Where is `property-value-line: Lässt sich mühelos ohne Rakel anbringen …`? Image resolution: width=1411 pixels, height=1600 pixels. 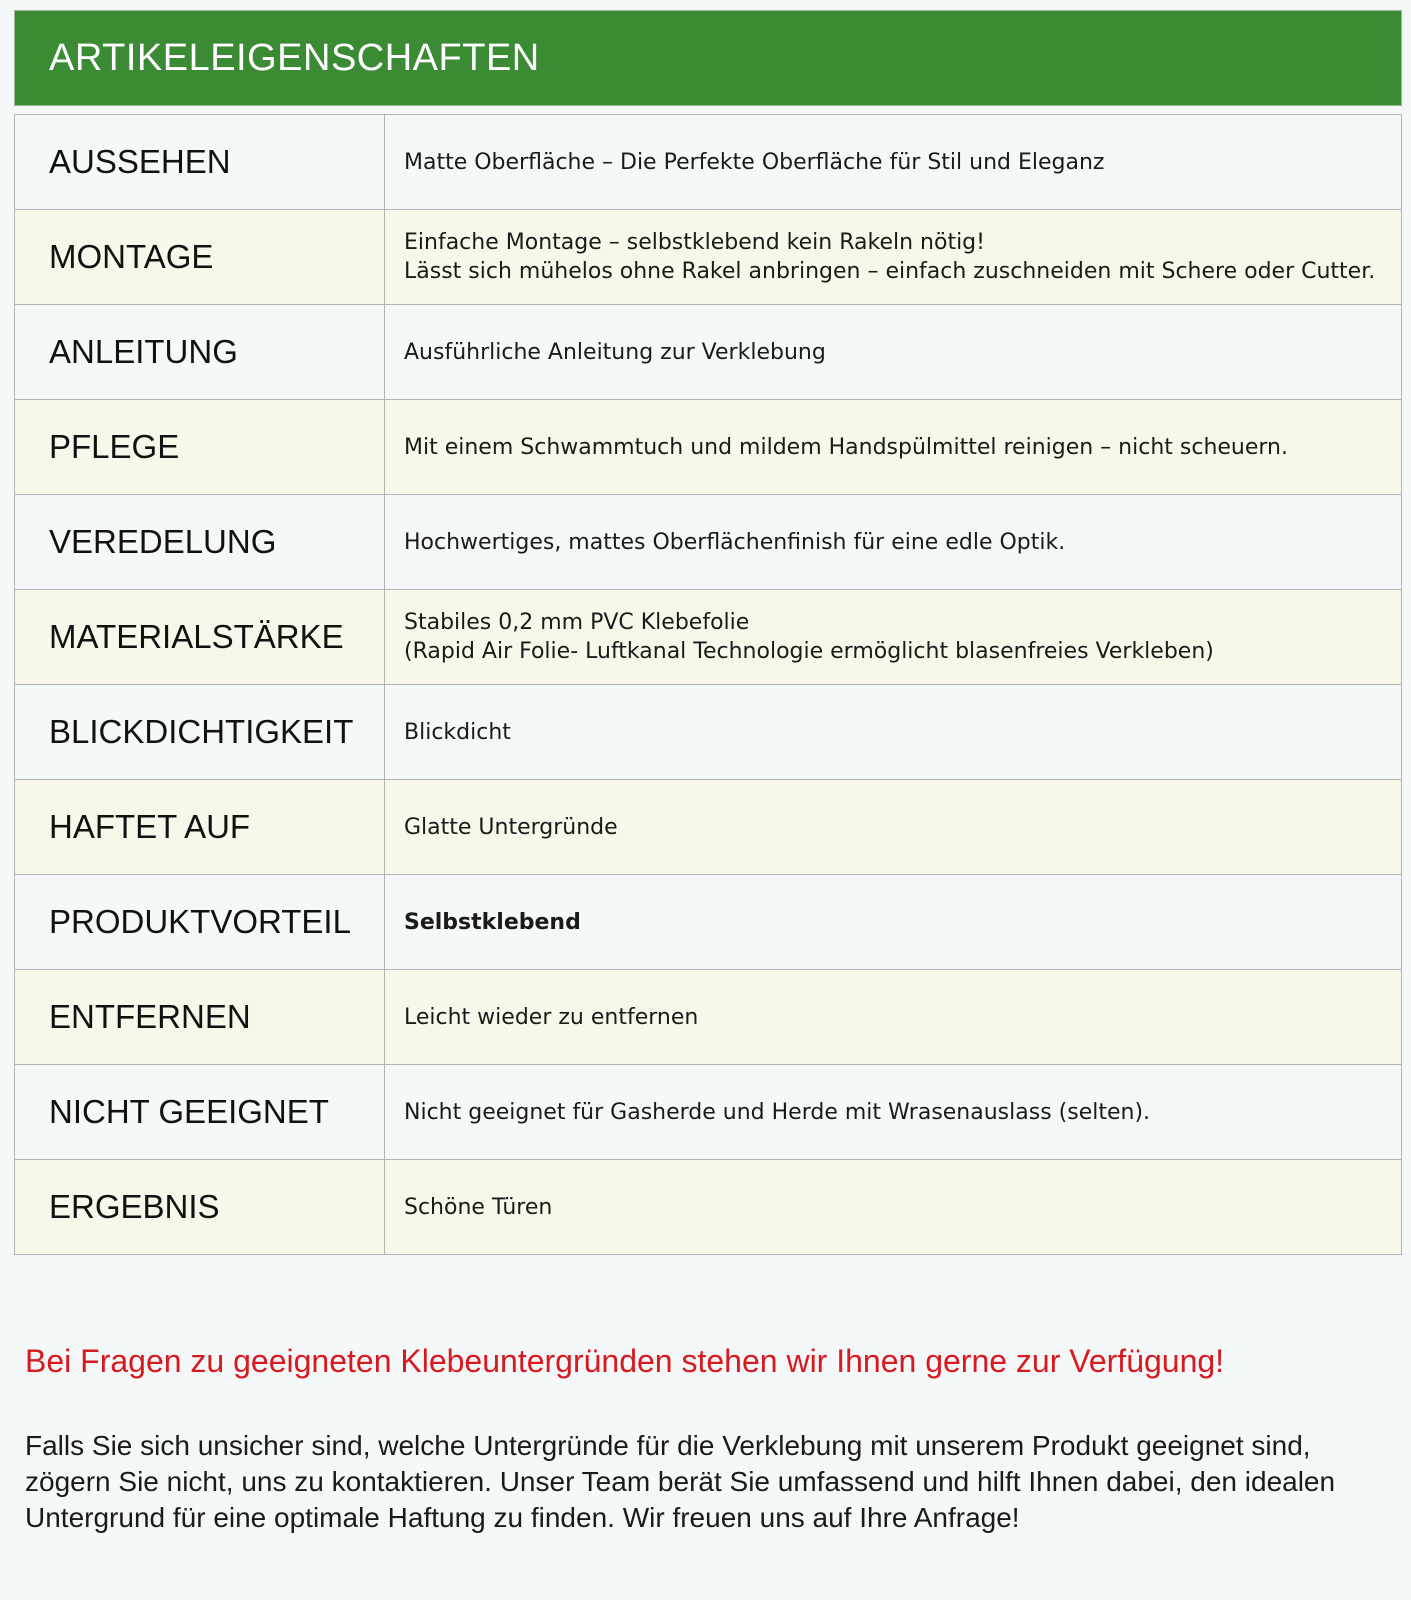 property-value-line: Lässt sich mühelos ohne Rakel anbringen … is located at coordinates (890, 271).